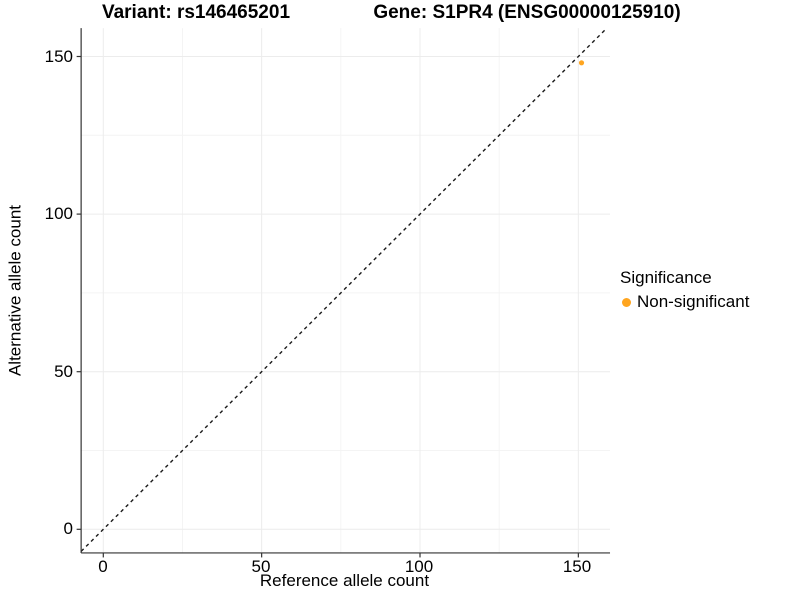  What do you see at coordinates (344, 580) in the screenshot?
I see `x-axis-title: Reference allele count` at bounding box center [344, 580].